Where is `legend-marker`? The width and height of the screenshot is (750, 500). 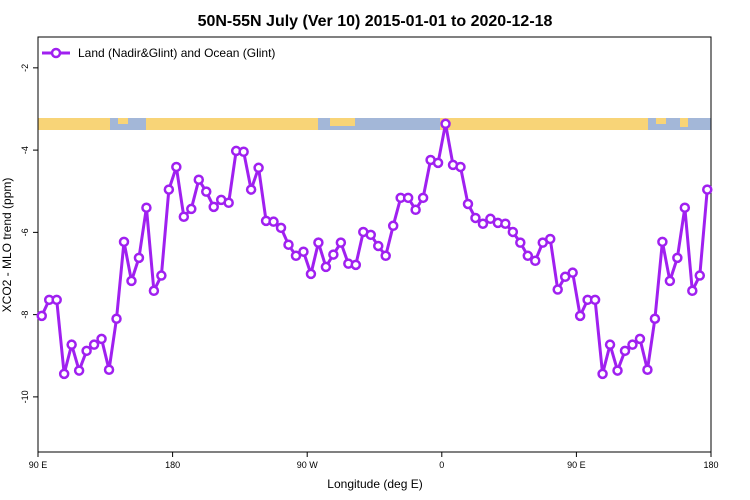 legend-marker is located at coordinates (56, 53).